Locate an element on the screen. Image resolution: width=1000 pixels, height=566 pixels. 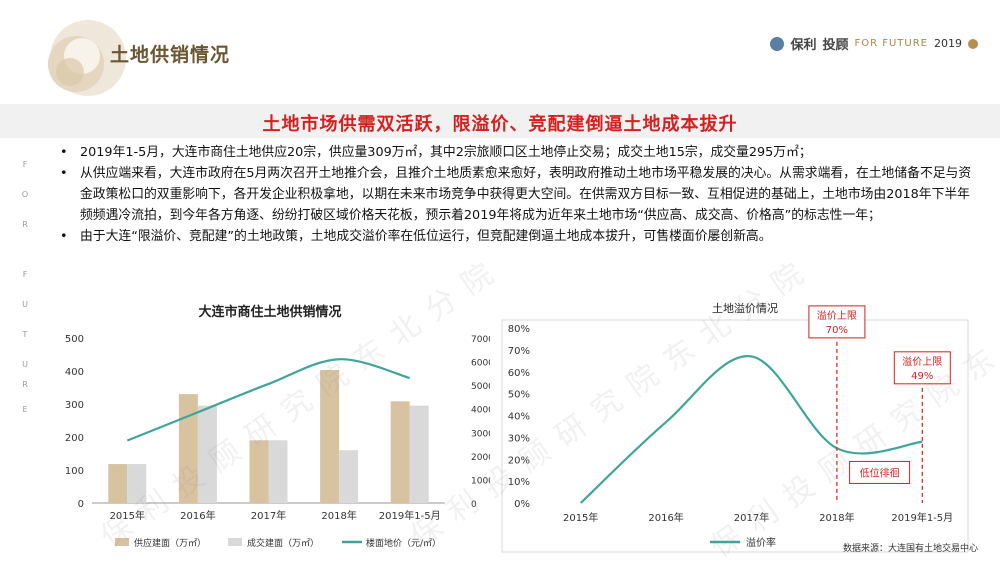
brand-year: 2019 is located at coordinates (948, 43).